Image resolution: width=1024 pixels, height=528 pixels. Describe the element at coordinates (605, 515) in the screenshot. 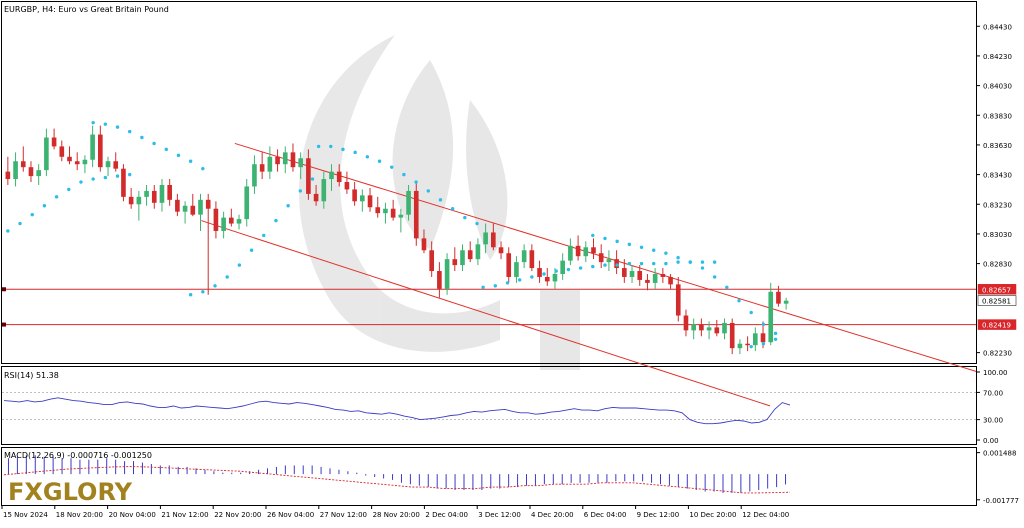

I see `time-axis-label: 6 Dec 04:00` at that location.